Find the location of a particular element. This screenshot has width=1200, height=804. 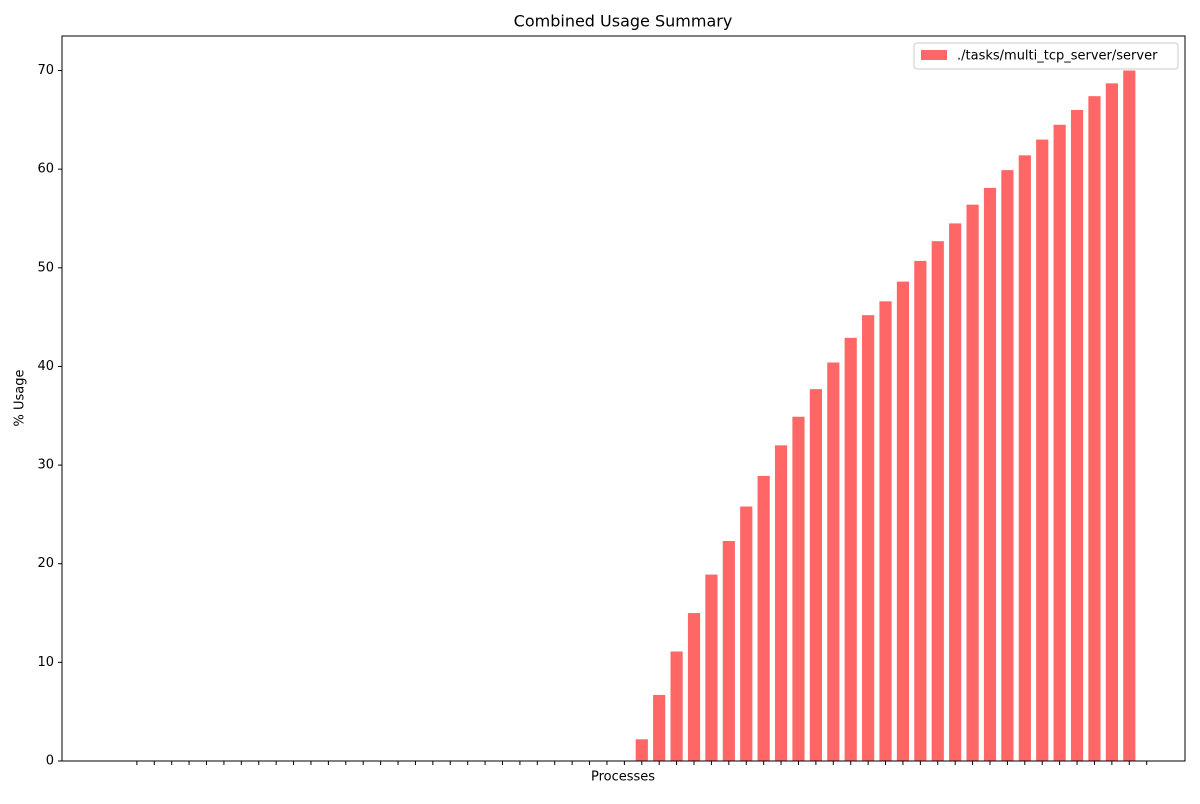

y-tick-label: 60 is located at coordinates (45, 169).